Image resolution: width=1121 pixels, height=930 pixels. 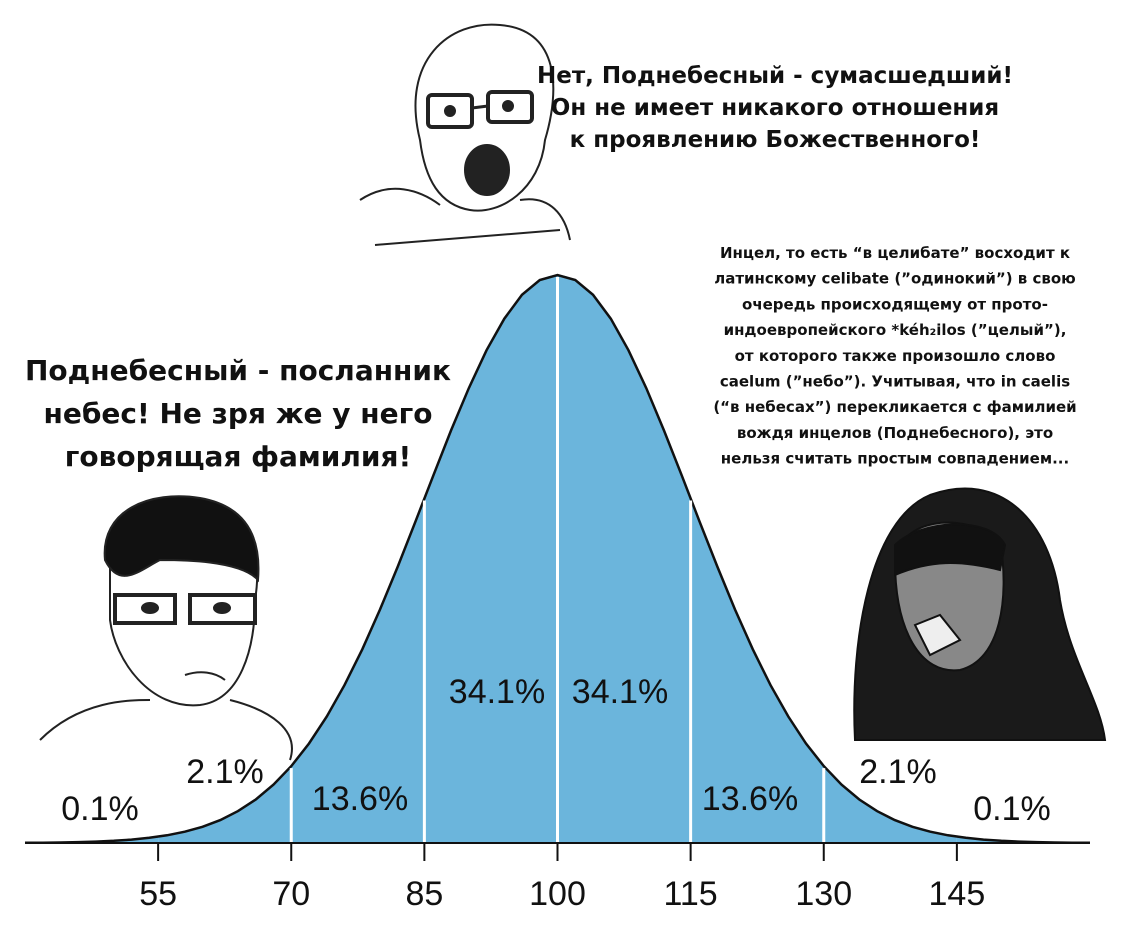 I want to click on x-tick-label: 115, so click(x=691, y=894).